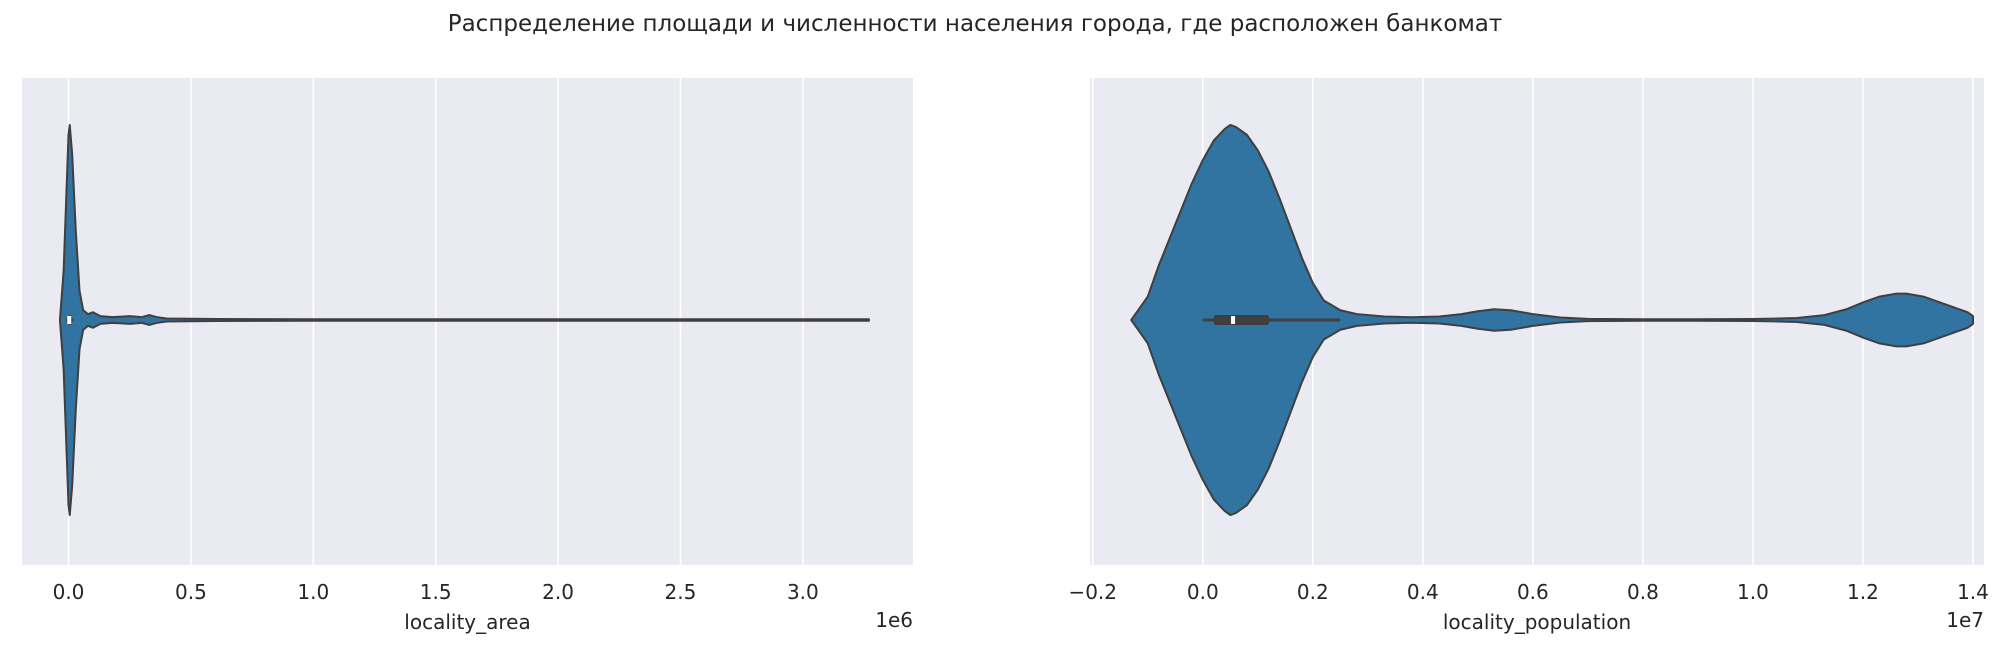  What do you see at coordinates (1863, 592) in the screenshot?
I see `x-tick-label: 1.2` at bounding box center [1863, 592].